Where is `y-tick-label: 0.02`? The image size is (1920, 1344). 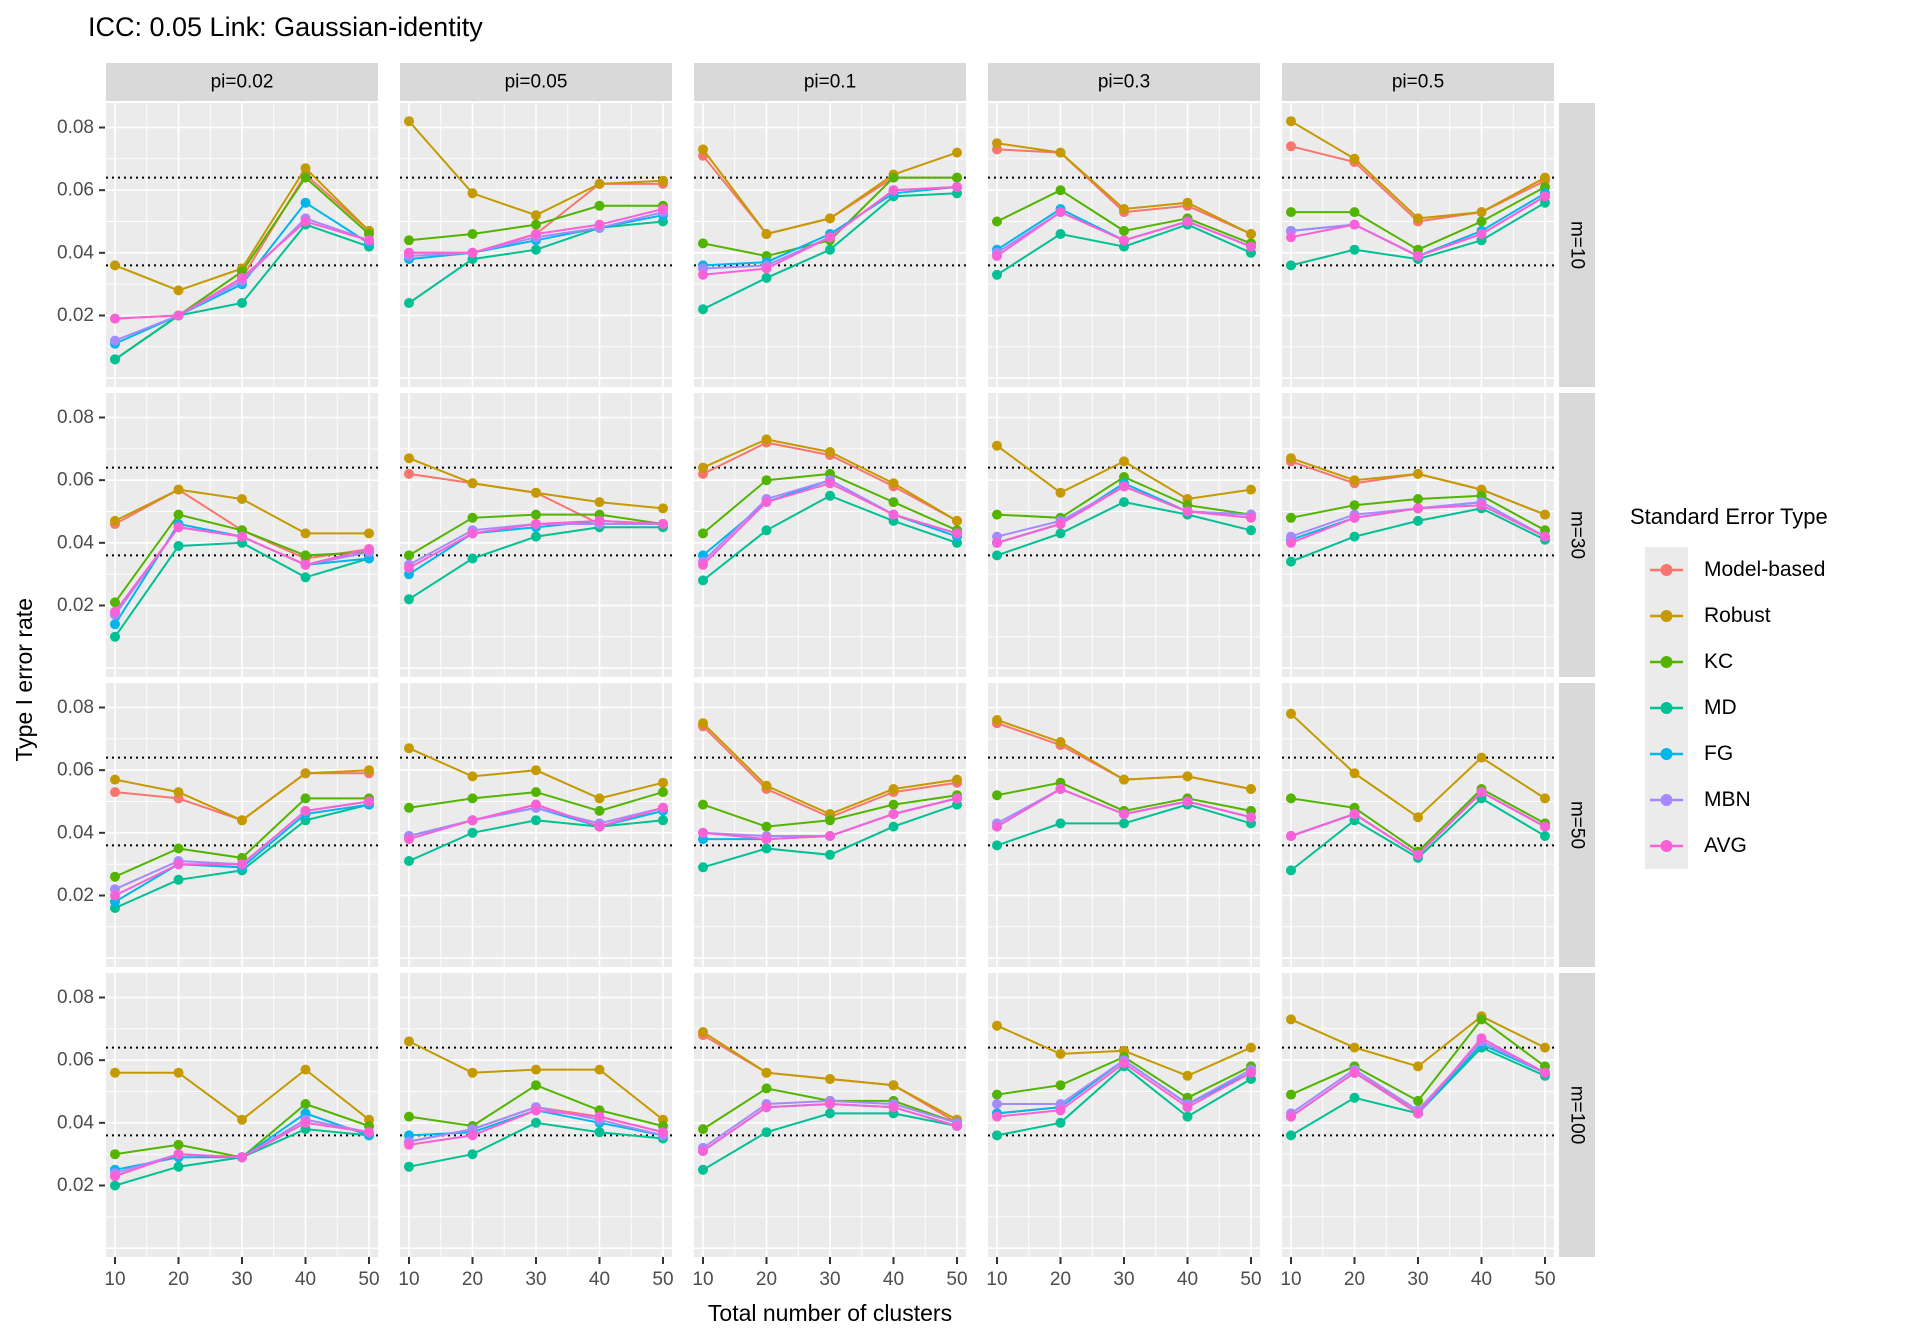
y-tick-label: 0.02 is located at coordinates (75, 315).